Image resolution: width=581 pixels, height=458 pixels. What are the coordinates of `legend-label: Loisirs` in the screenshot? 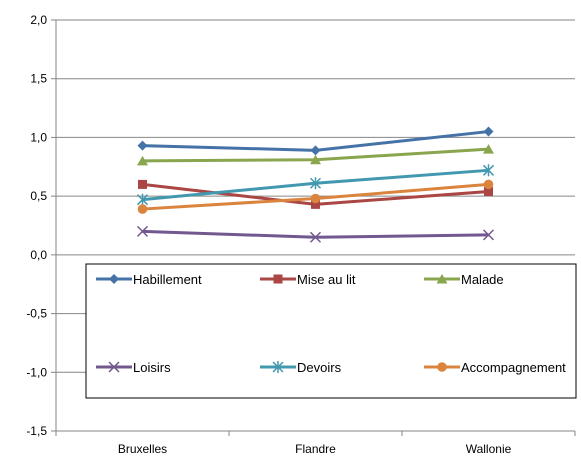 It's located at (152, 367).